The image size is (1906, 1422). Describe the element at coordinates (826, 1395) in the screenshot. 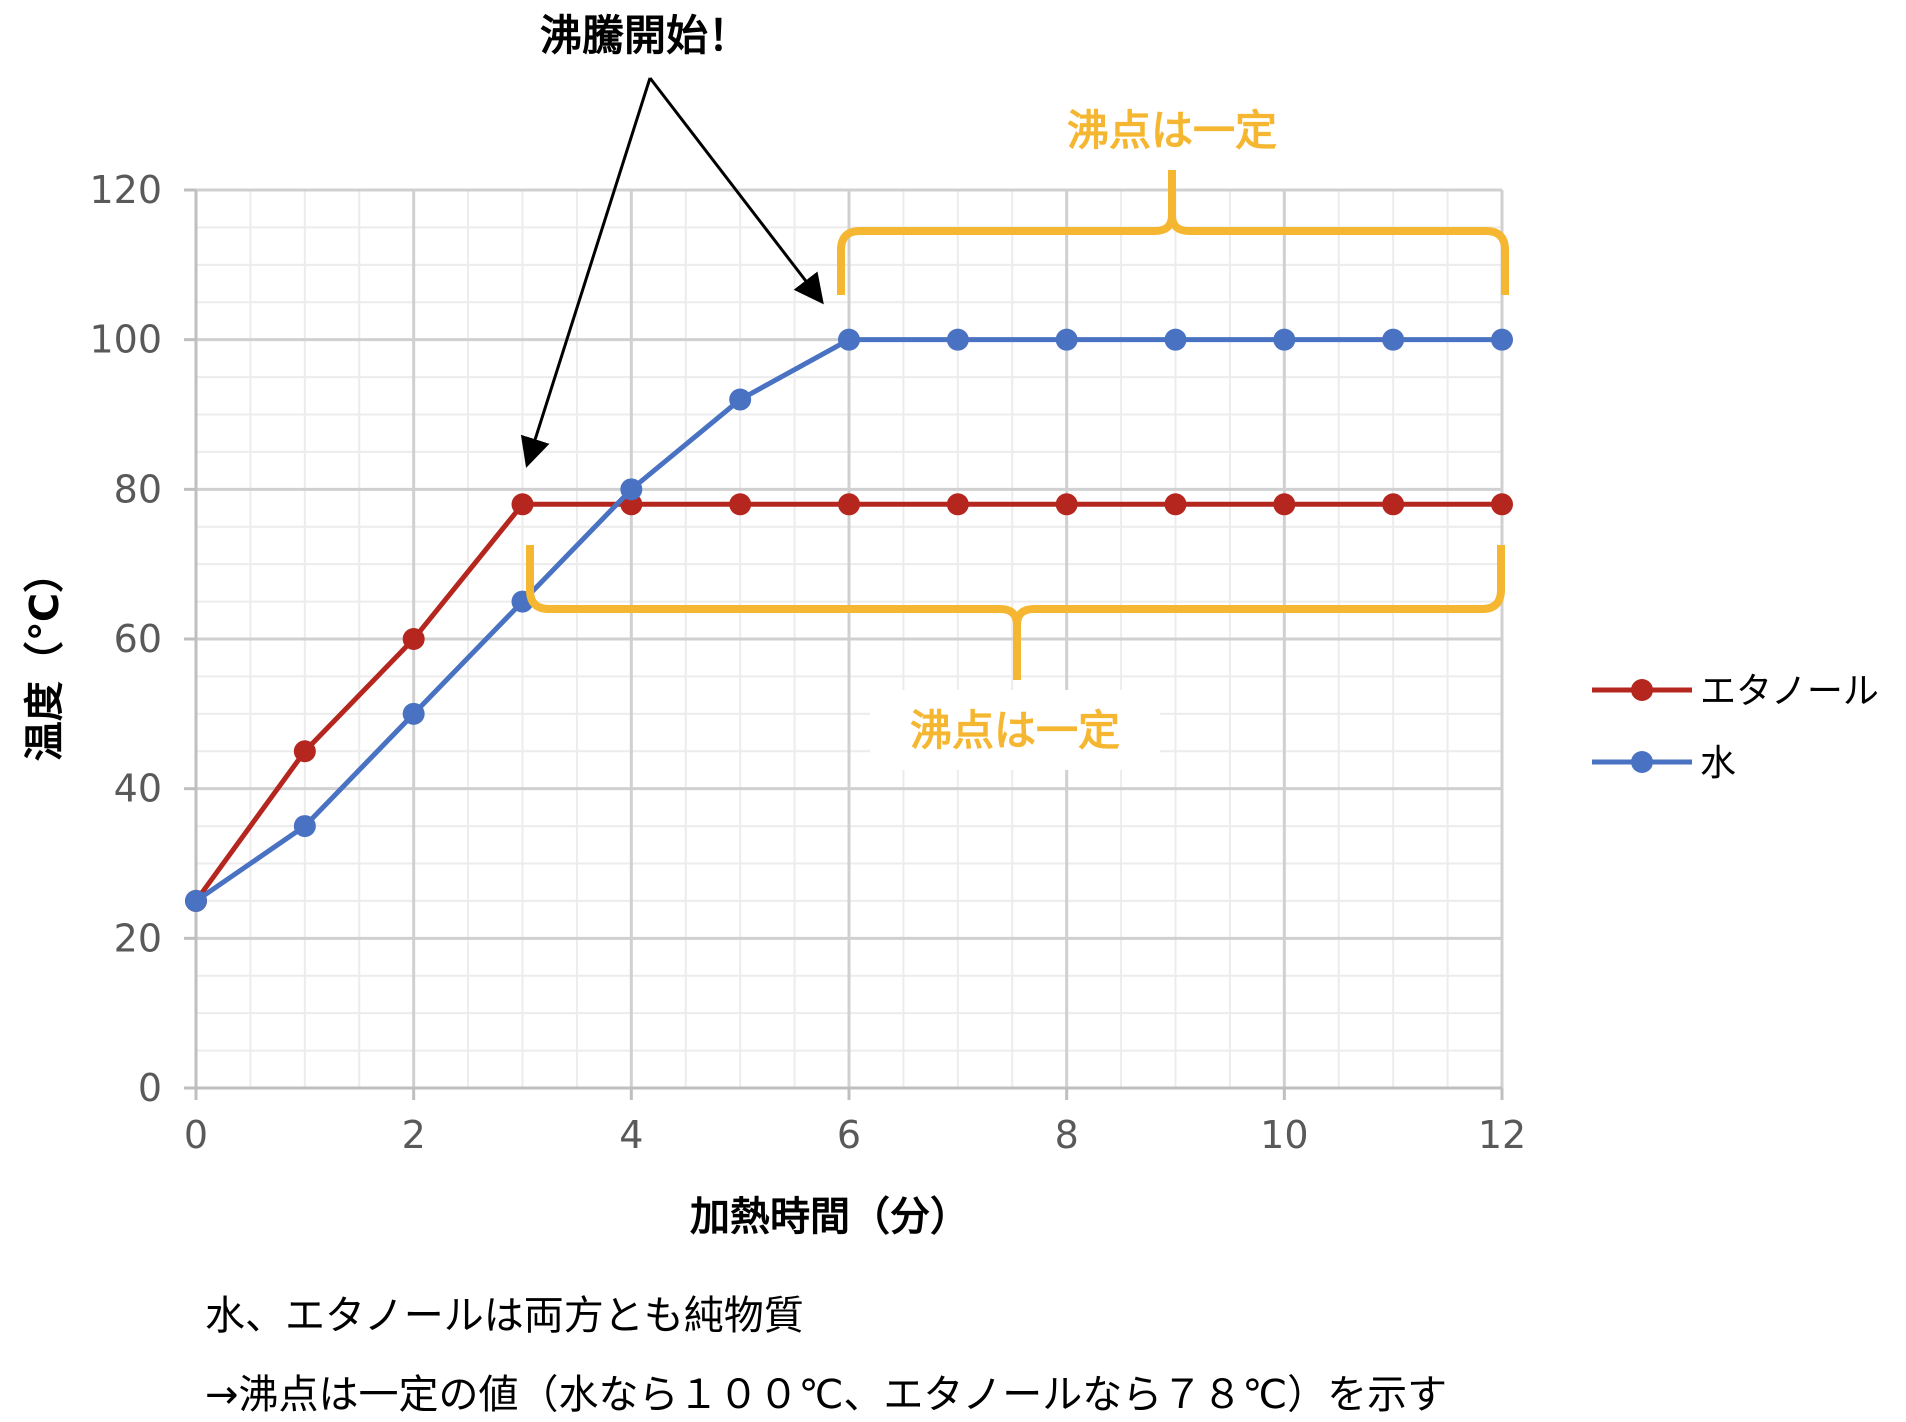

I see `caption-line-2: →沸点は一定の値（水なら１００℃、エタノールなら７８℃）を示す` at that location.